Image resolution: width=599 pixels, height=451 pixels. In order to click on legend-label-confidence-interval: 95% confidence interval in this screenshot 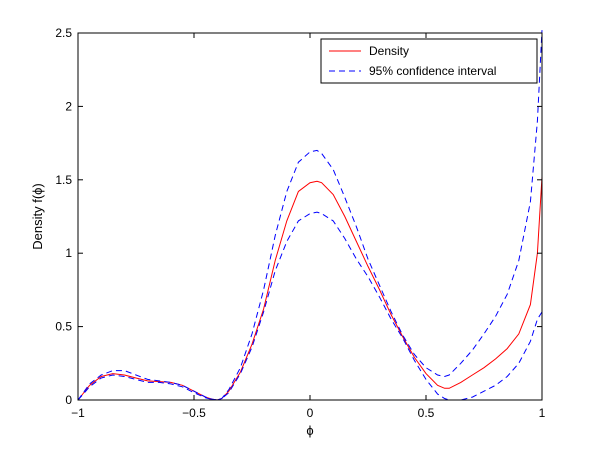, I will do `click(432, 71)`.